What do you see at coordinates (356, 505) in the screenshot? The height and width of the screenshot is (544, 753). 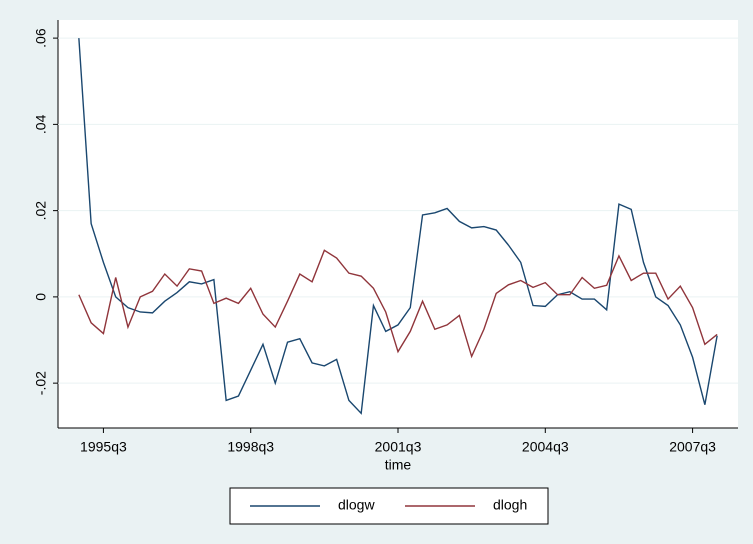 I see `legend-label: dlogw` at bounding box center [356, 505].